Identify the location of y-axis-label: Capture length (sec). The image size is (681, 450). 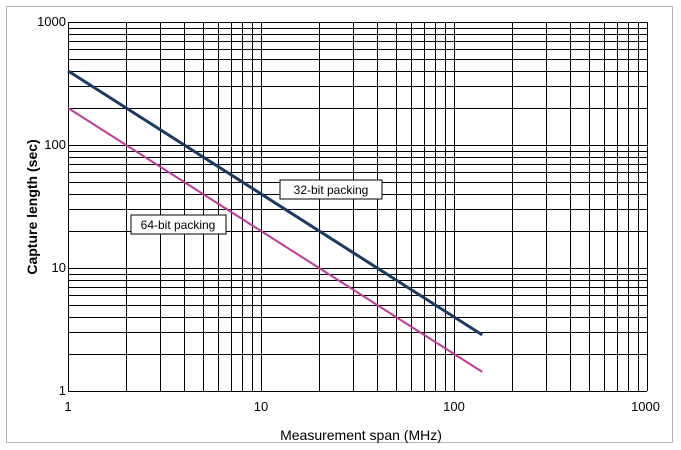
(32, 206).